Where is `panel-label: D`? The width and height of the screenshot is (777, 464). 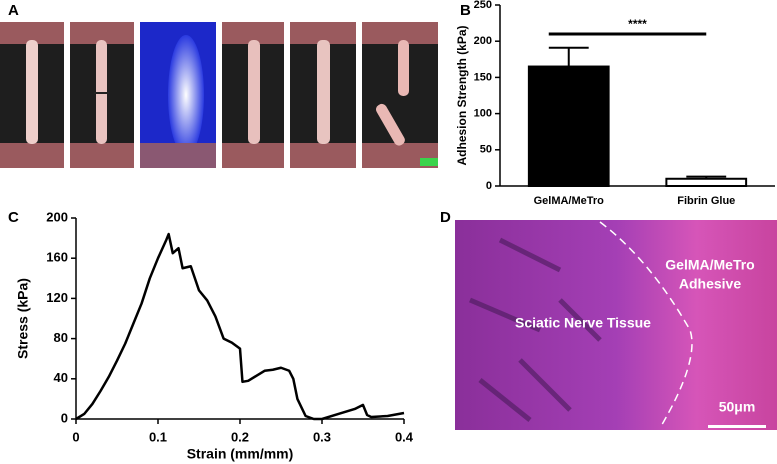 panel-label: D is located at coordinates (445, 217).